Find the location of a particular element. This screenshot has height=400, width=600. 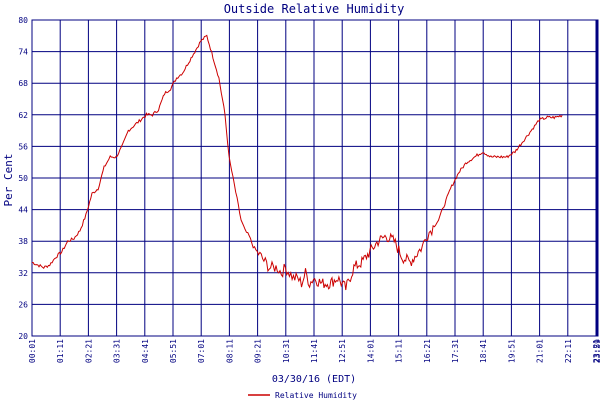

y-axis-ticks: 20 26 32 38 44 50 56 62 68 74 80 is located at coordinates (23, 178).